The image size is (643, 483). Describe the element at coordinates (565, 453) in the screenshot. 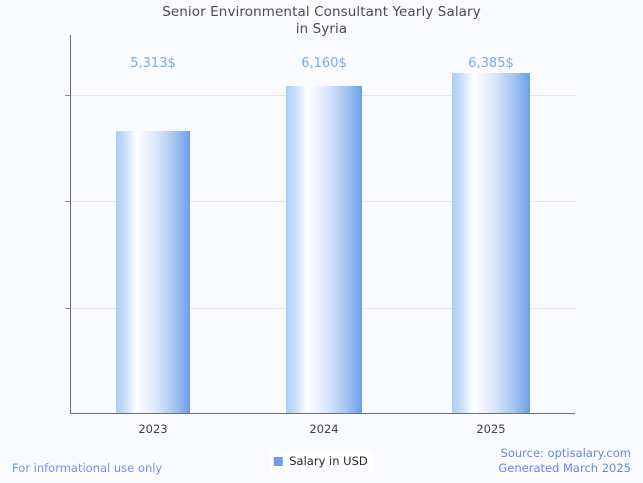

I see `source-text: Source: optisalary.com` at that location.